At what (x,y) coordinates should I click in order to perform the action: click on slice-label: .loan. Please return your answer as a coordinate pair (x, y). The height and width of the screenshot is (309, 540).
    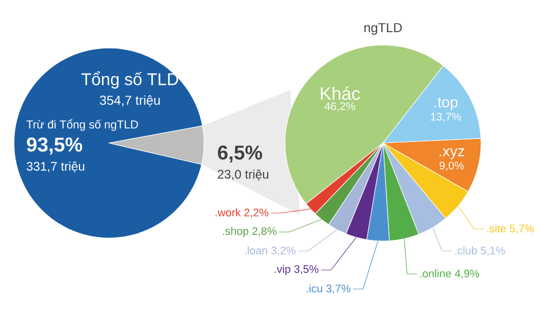
    Looking at the image, I should click on (256, 250).